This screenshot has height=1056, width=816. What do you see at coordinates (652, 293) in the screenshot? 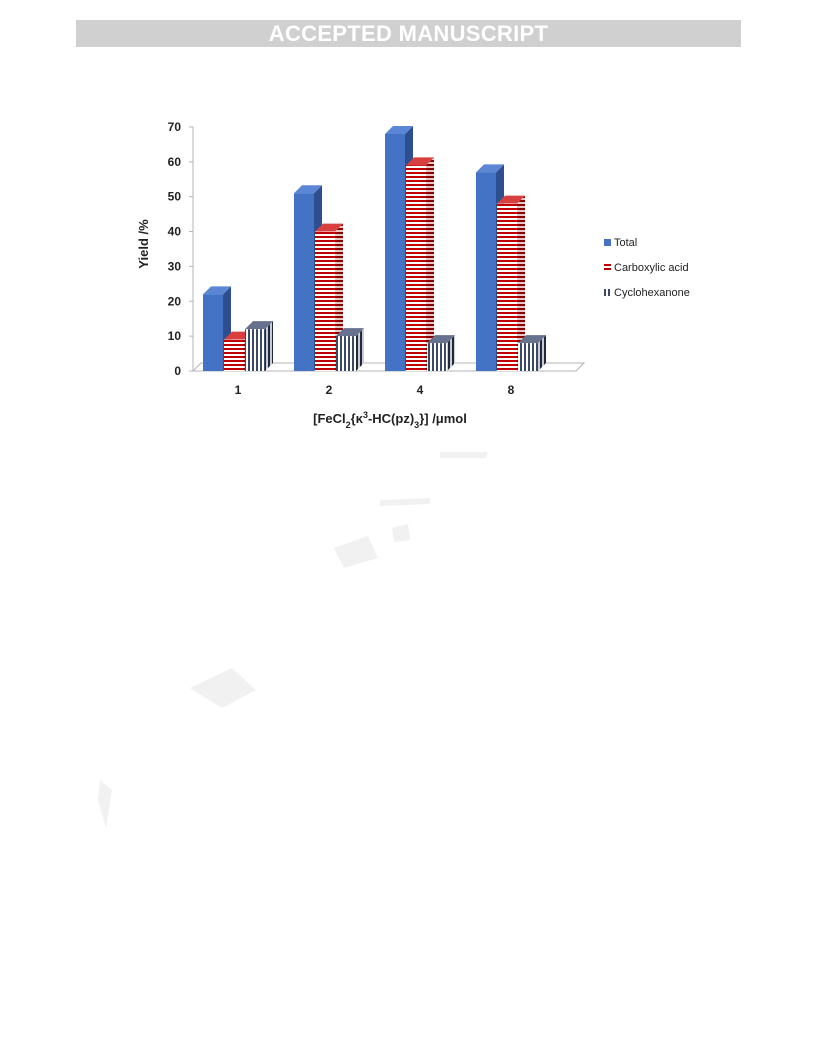
I see `legend-label: Cyclohexanone` at bounding box center [652, 293].